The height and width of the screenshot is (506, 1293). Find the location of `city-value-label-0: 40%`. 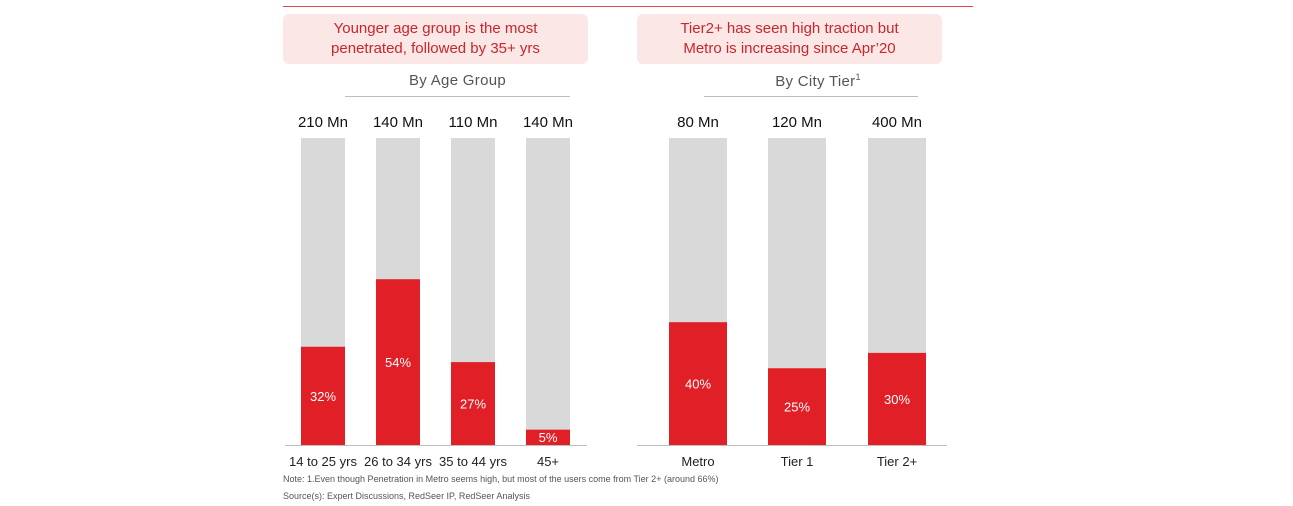

city-value-label-0: 40% is located at coordinates (698, 384).